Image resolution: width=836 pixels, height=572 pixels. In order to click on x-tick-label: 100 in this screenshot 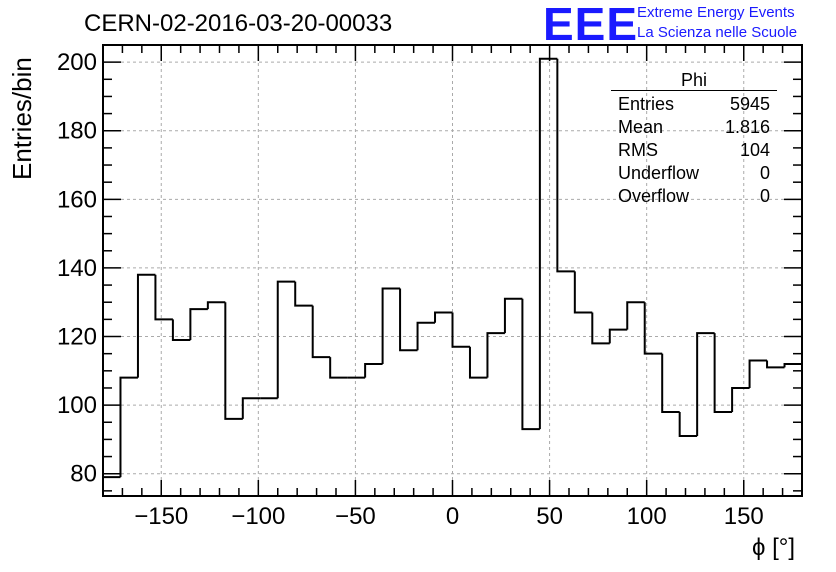, I will do `click(647, 516)`.